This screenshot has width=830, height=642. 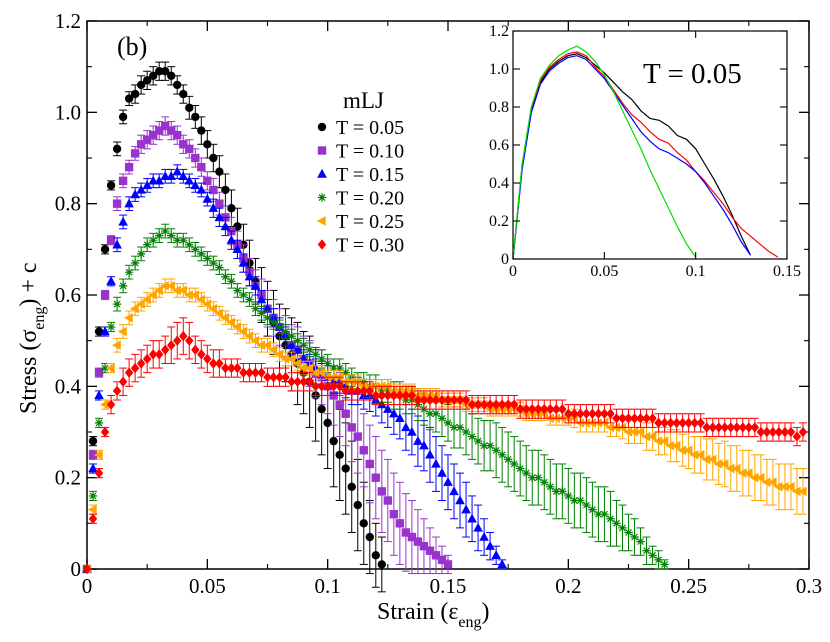 I want to click on inset-x-tick-label: 0.05, so click(x=604, y=271).